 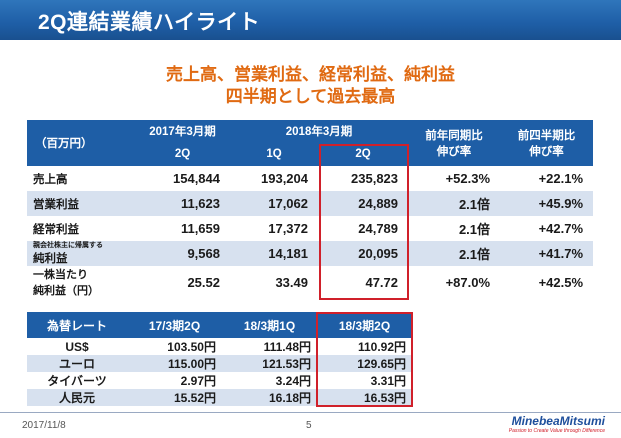 I want to click on fx-cell: 16.53円, so click(x=364, y=397).